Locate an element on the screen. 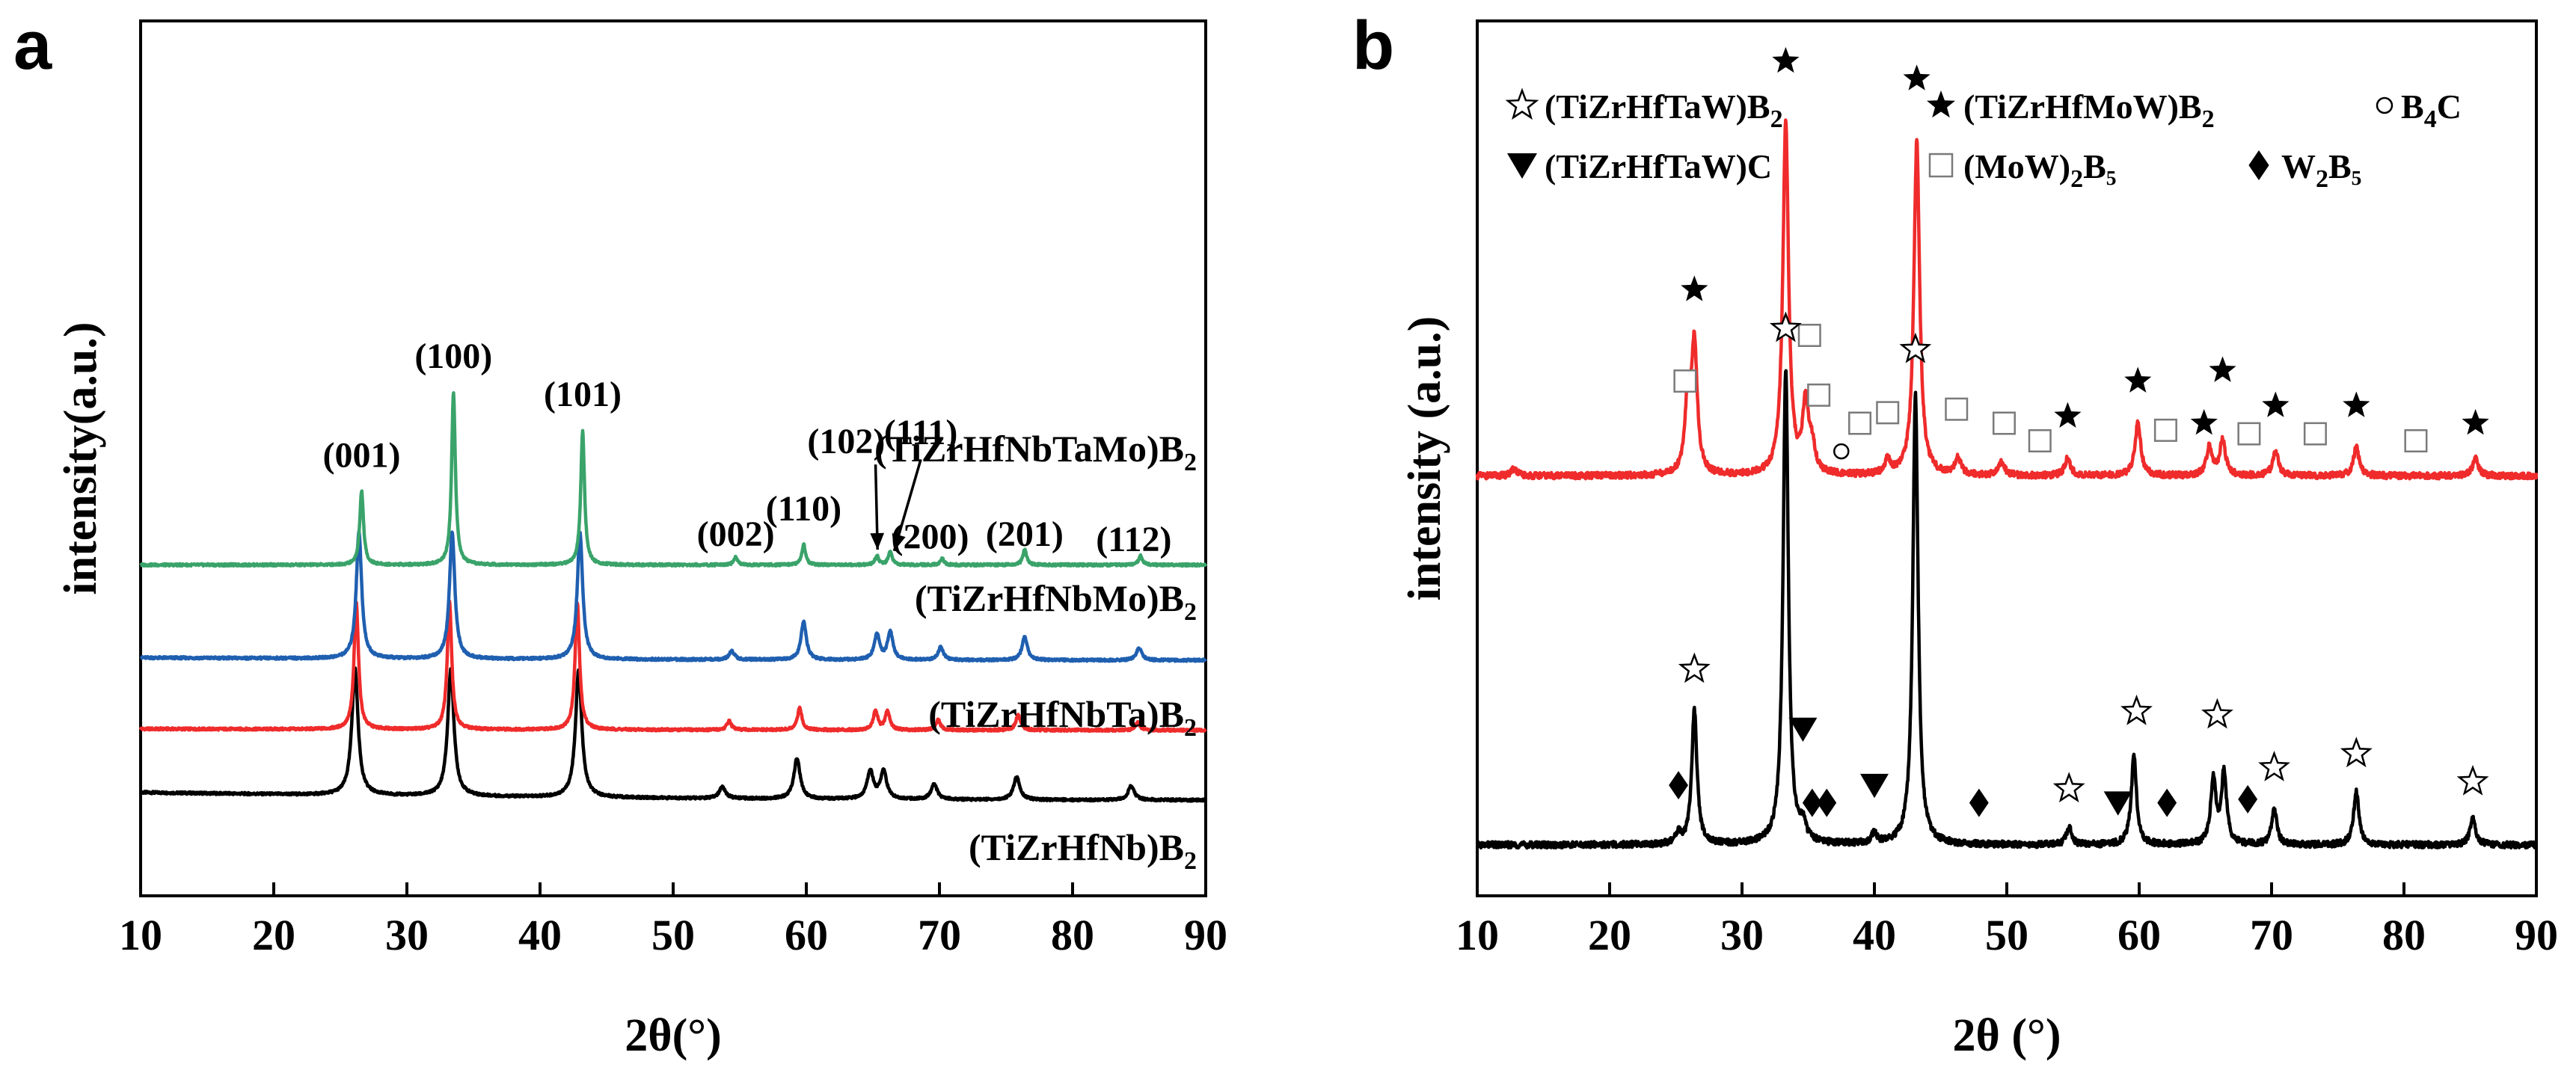 The width and height of the screenshot is (2576, 1085). legend-label-w2b5: W2B₅ is located at coordinates (2321, 170).